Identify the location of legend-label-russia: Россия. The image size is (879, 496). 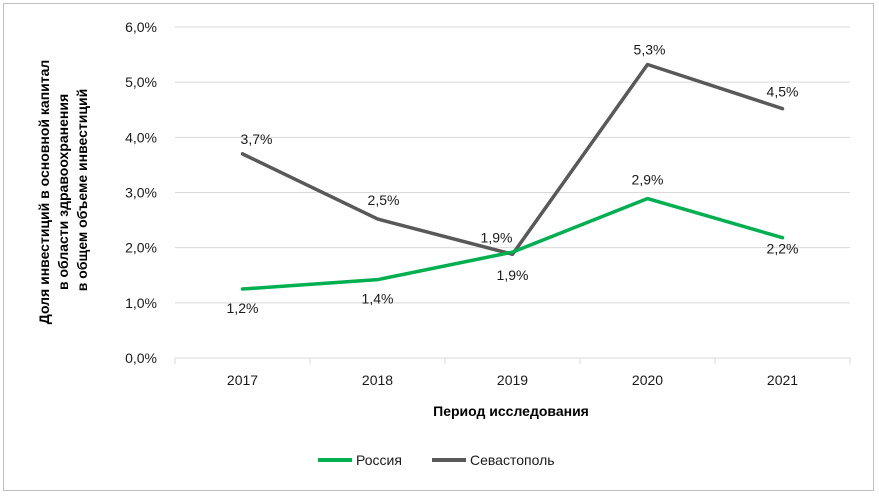
(379, 460).